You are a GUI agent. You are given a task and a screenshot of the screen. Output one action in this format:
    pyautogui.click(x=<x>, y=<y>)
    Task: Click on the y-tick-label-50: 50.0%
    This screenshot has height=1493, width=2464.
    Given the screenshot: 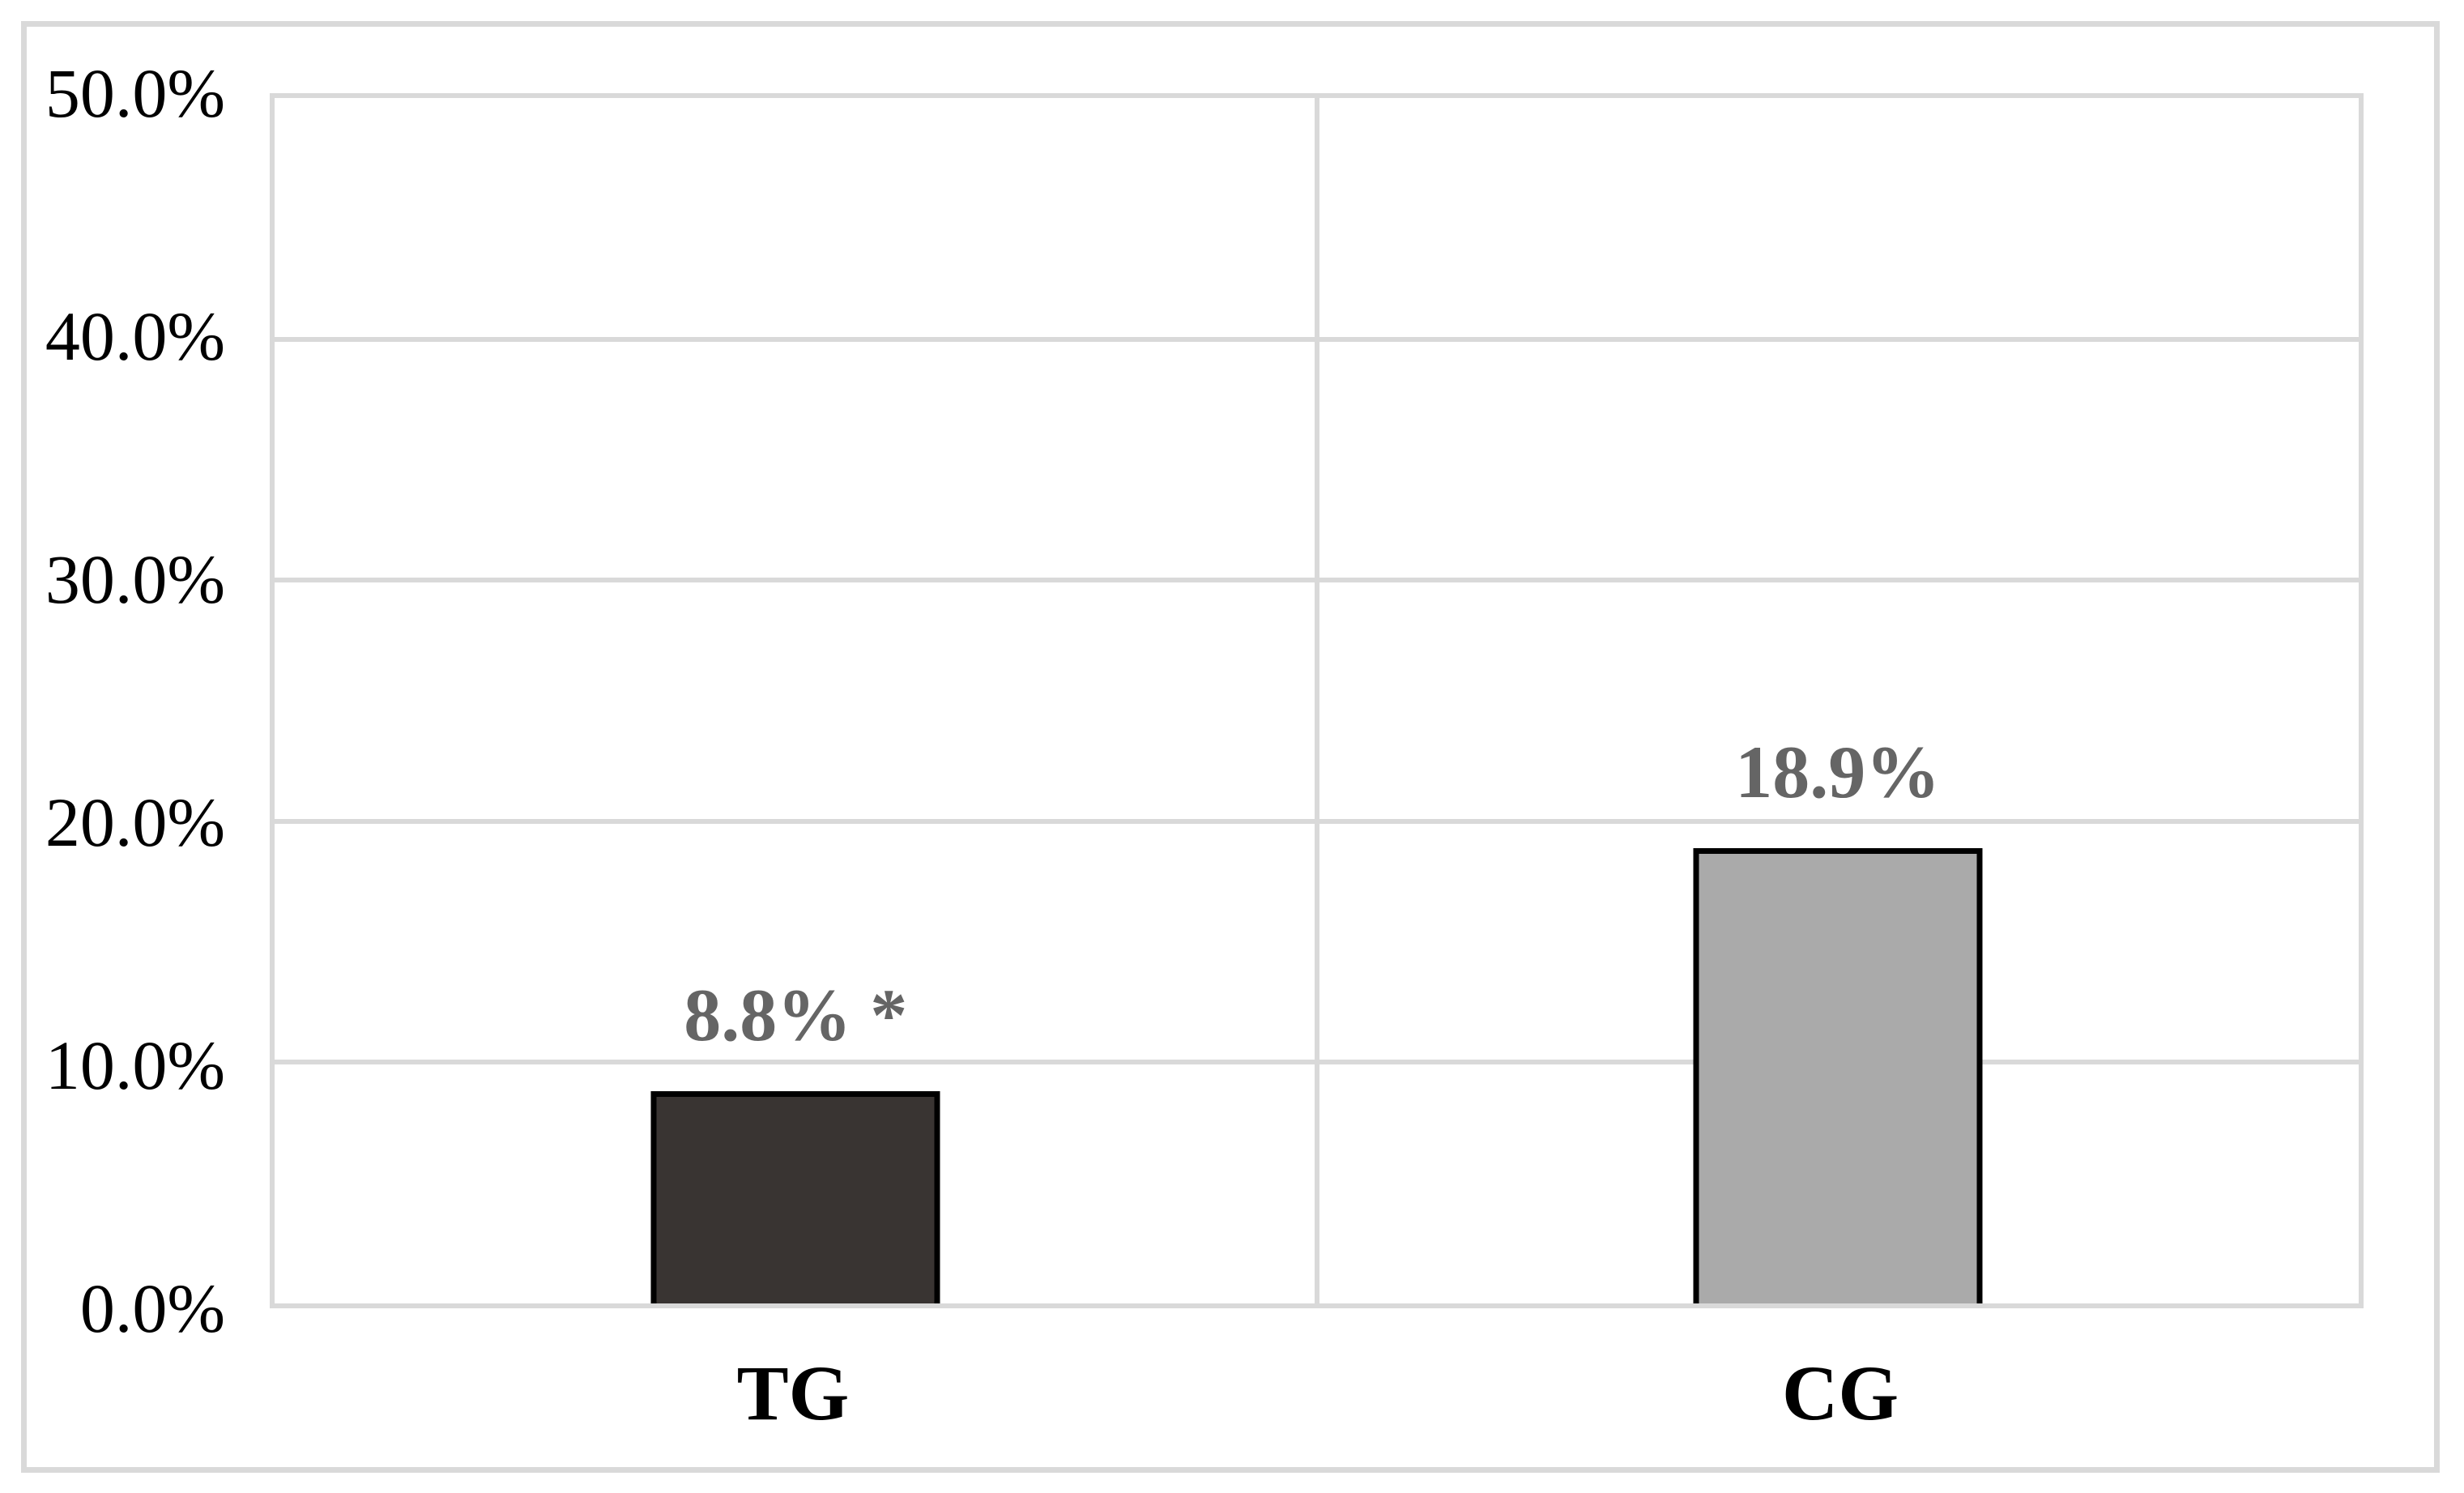 What is the action you would take?
    pyautogui.click(x=135, y=93)
    